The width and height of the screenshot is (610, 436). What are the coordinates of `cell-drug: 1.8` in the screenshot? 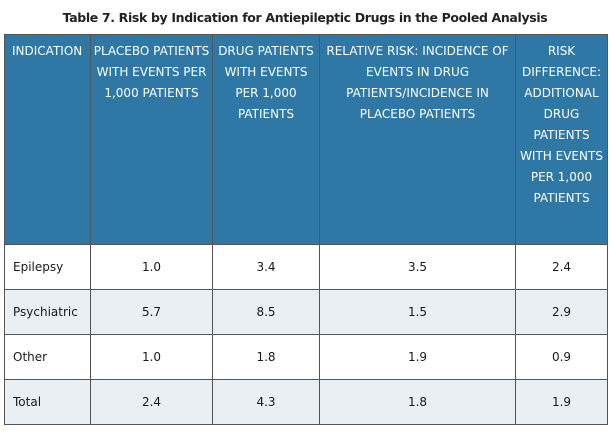 It's located at (266, 357).